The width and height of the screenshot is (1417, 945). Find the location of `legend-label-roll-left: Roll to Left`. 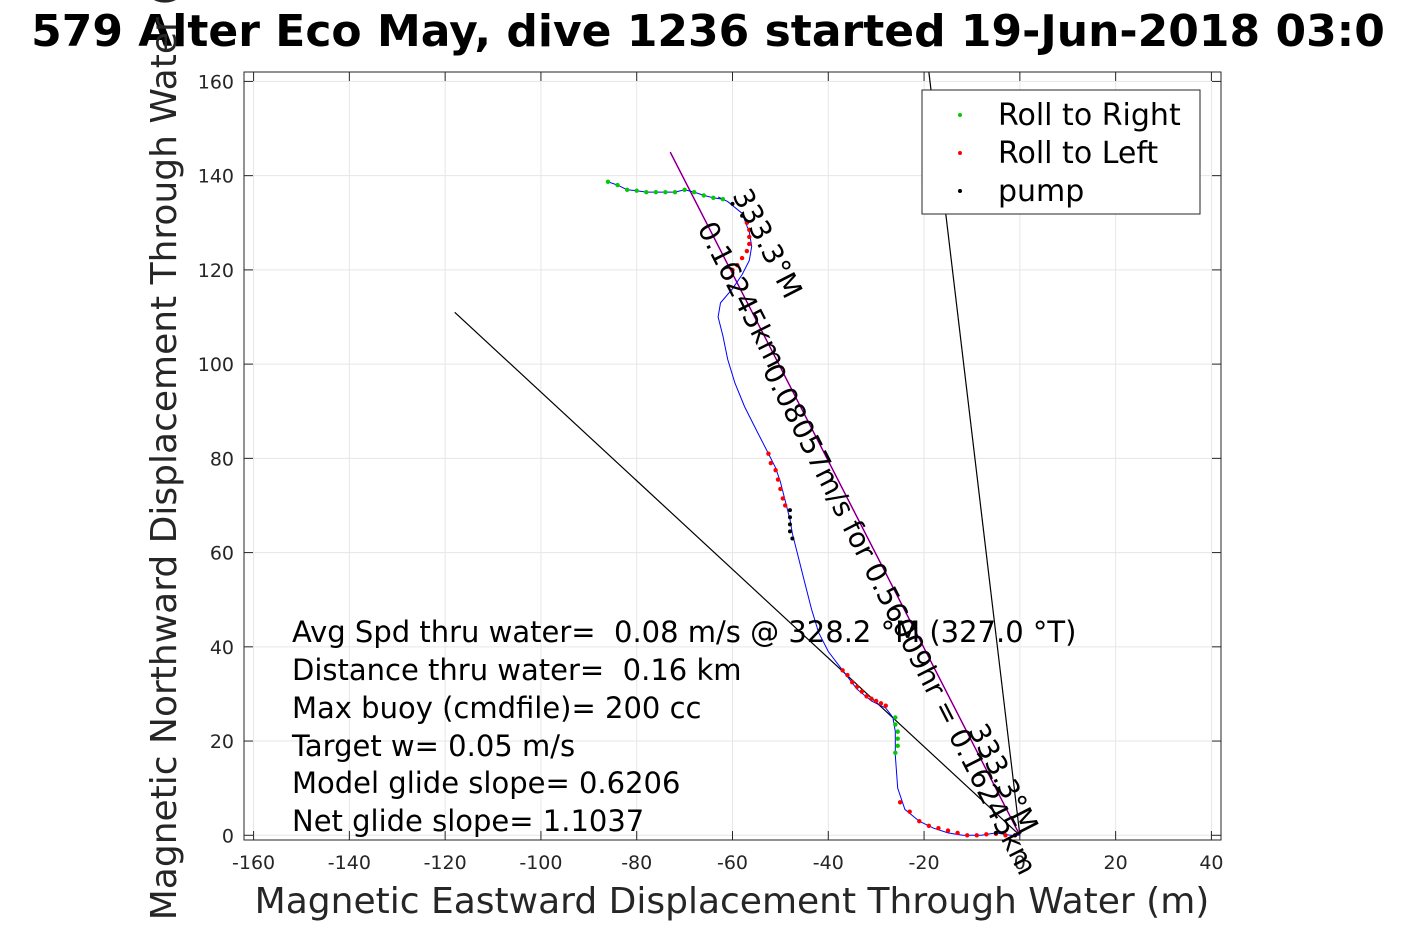

legend-label-roll-left: Roll to Left is located at coordinates (1078, 153).